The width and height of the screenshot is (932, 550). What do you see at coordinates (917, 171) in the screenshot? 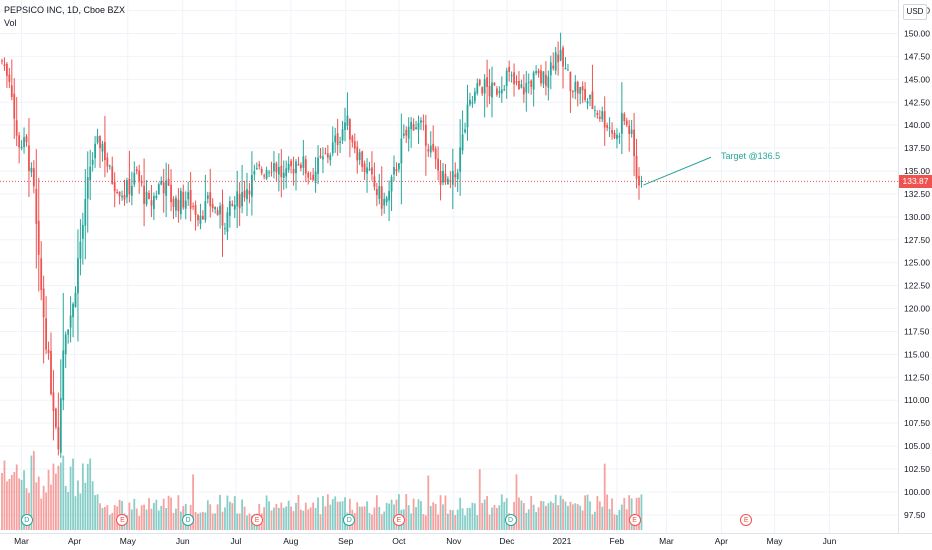
I see `price-tick-label: 135.00` at bounding box center [917, 171].